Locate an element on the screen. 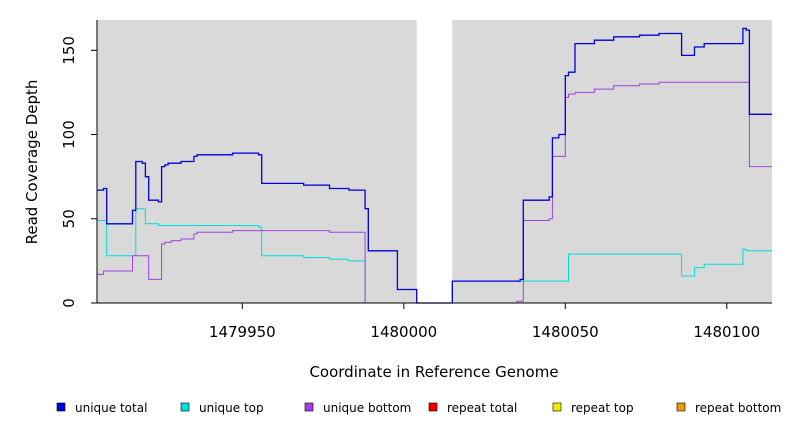  x-tick-label: 1480100 is located at coordinates (726, 332).